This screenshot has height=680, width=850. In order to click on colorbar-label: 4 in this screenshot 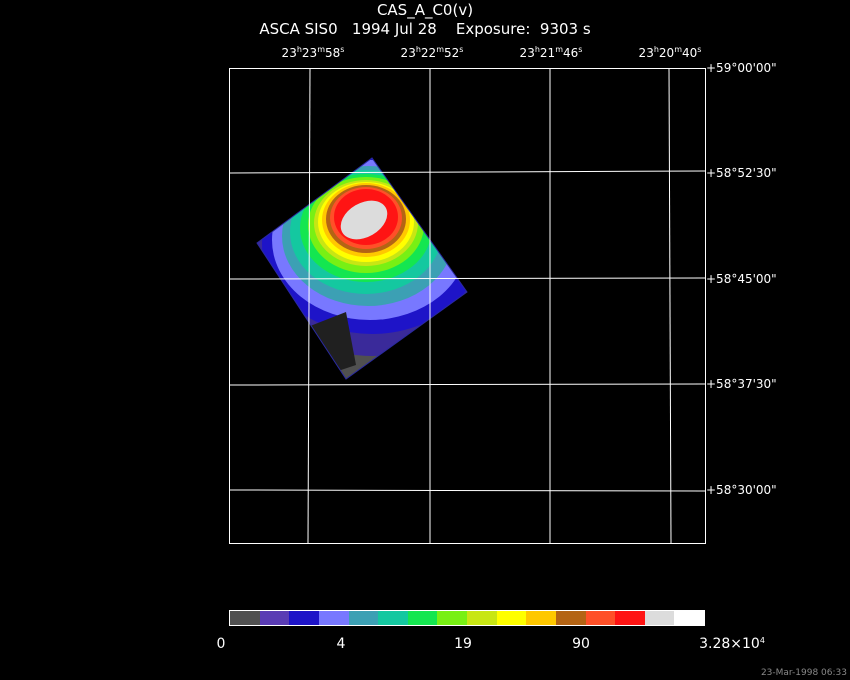, I will do `click(341, 644)`.